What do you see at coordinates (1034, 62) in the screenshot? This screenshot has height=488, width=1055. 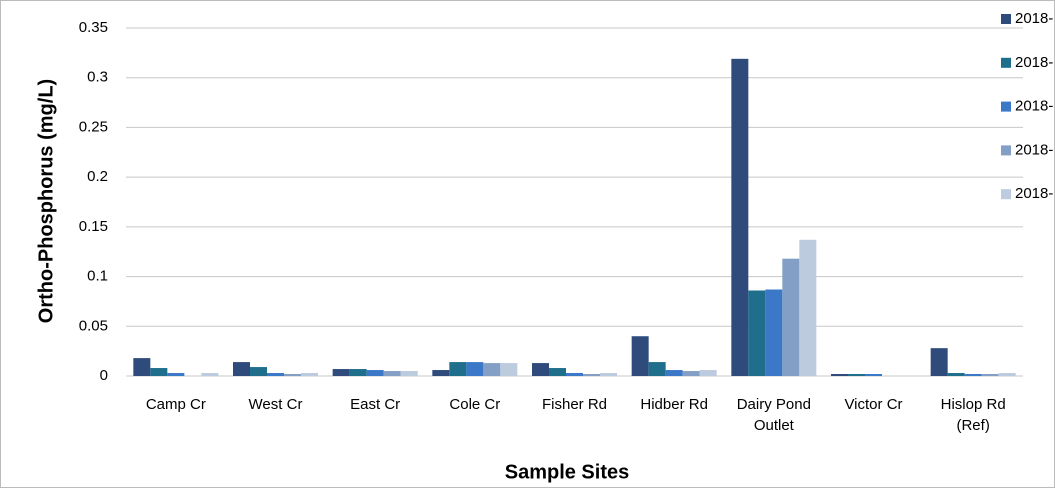 I see `legend-label: 2018-04-22` at bounding box center [1034, 62].